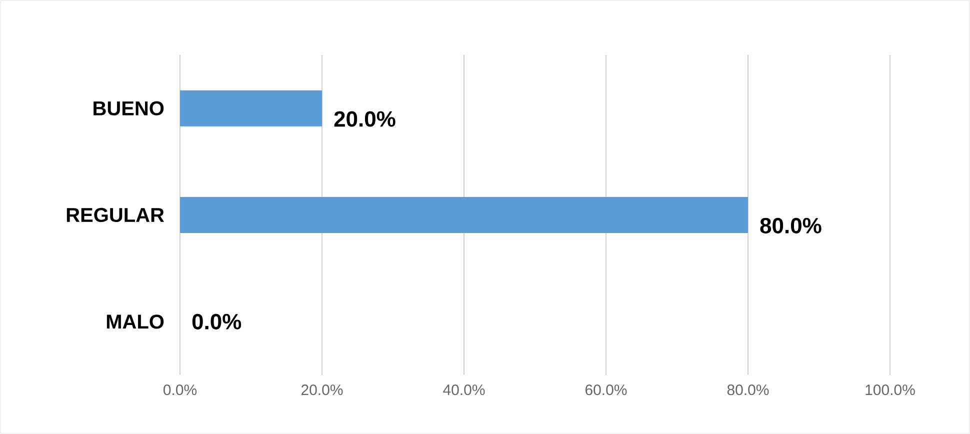 The height and width of the screenshot is (434, 970). Describe the element at coordinates (464, 390) in the screenshot. I see `x-tick-label: 40.0%` at that location.